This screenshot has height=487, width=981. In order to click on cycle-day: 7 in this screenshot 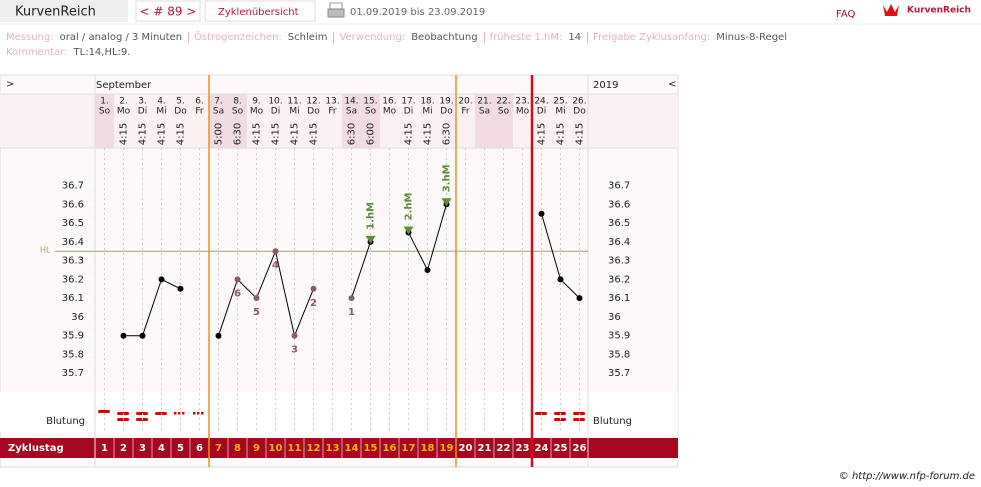, I will do `click(218, 448)`.